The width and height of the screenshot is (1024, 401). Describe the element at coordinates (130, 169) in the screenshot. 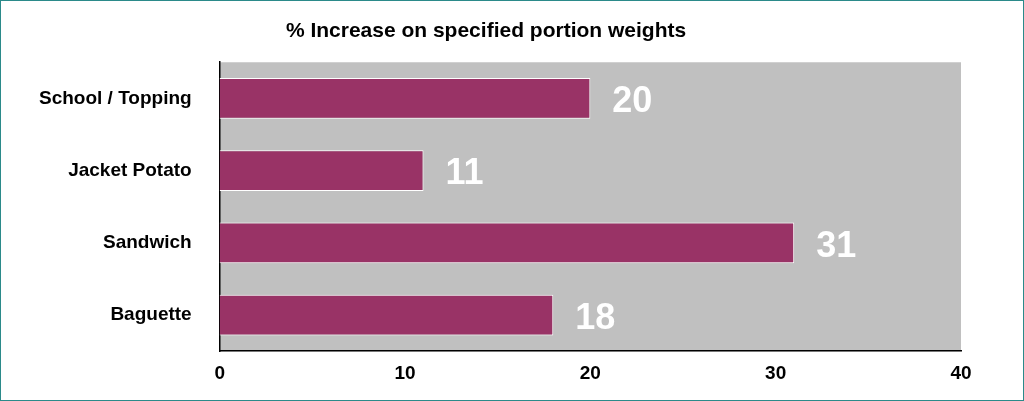

I see `y-tick-label: Jacket Potato` at that location.